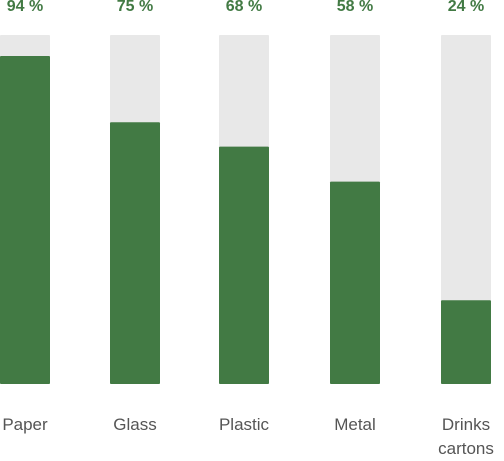 The width and height of the screenshot is (504, 461). I want to click on value-label: 58 %, so click(355, 7).